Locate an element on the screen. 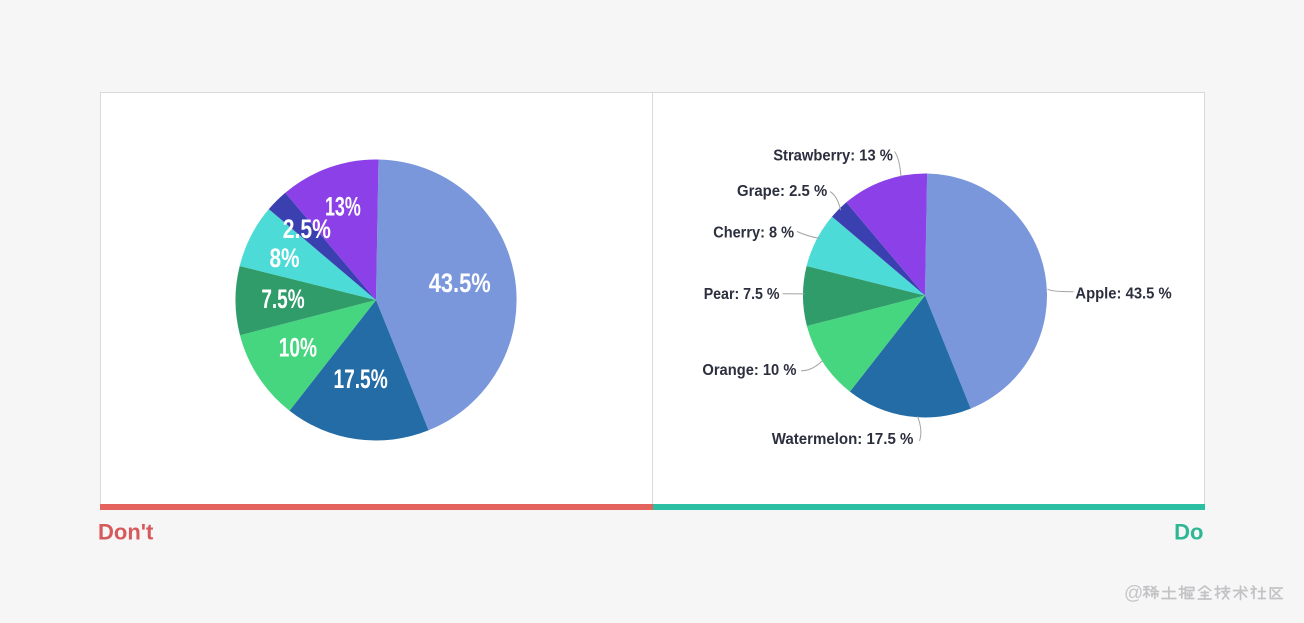 The height and width of the screenshot is (623, 1304). svg-text: Don't is located at coordinates (126, 531).